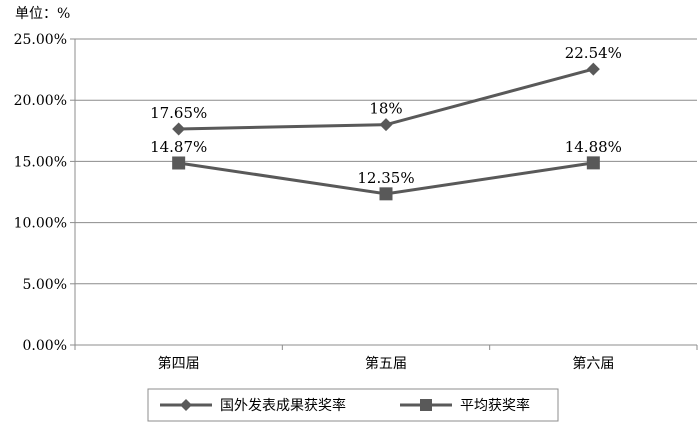  Describe the element at coordinates (495, 405) in the screenshot. I see `legend-label: 平均获奖率` at that location.